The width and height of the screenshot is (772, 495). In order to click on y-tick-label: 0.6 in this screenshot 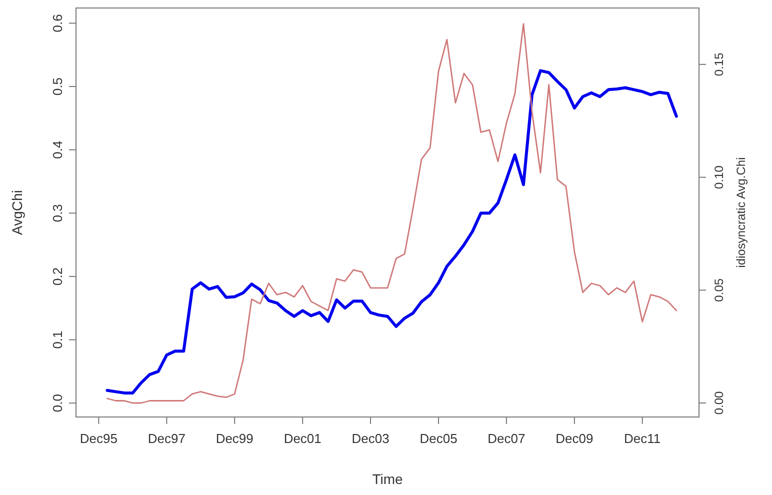, I will do `click(57, 23)`.